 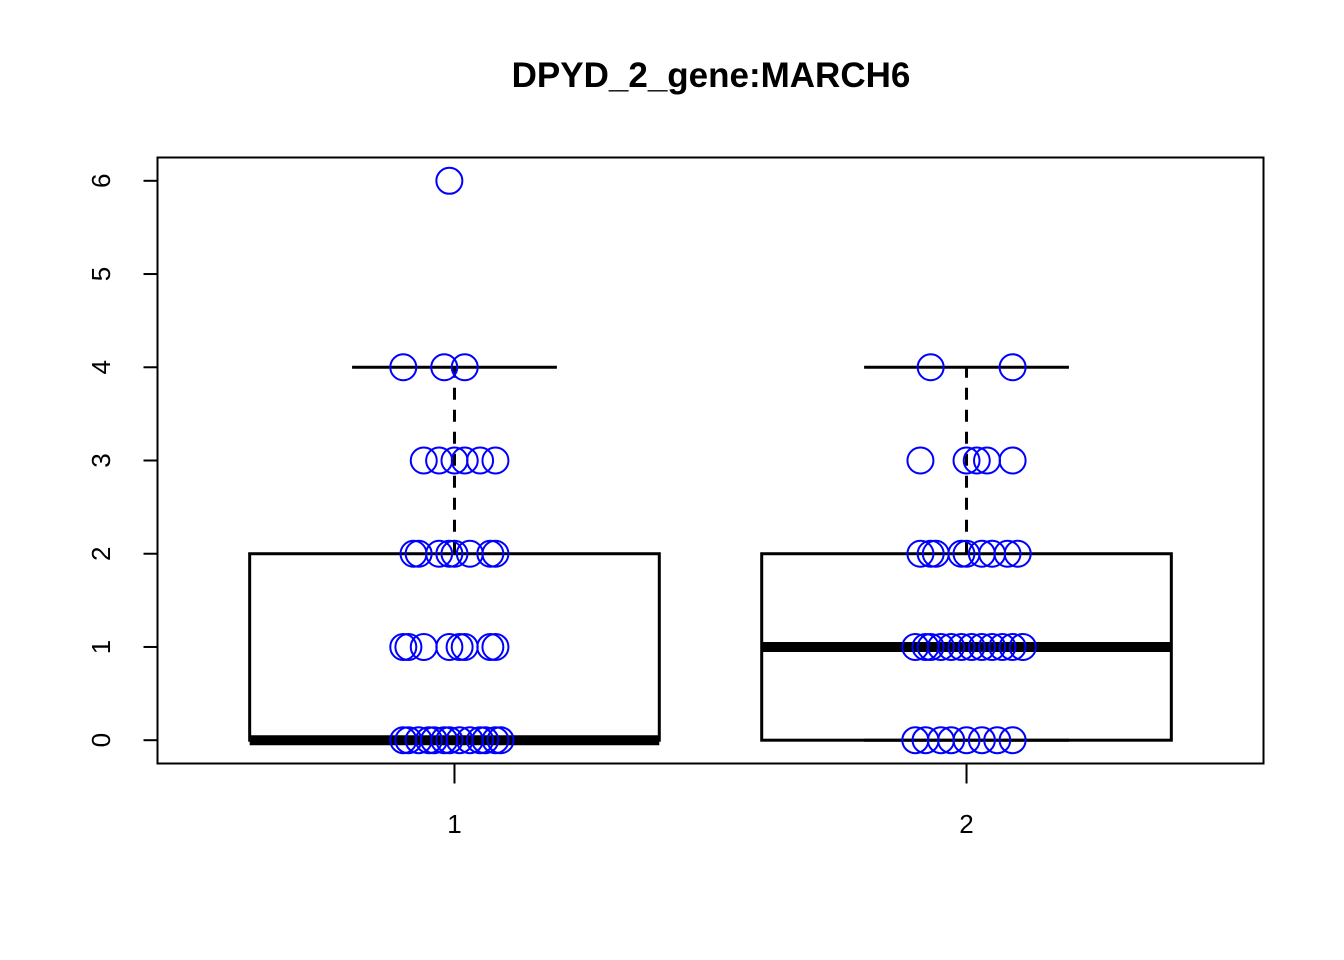 I want to click on y-tick-label: 3, so click(x=101, y=460).